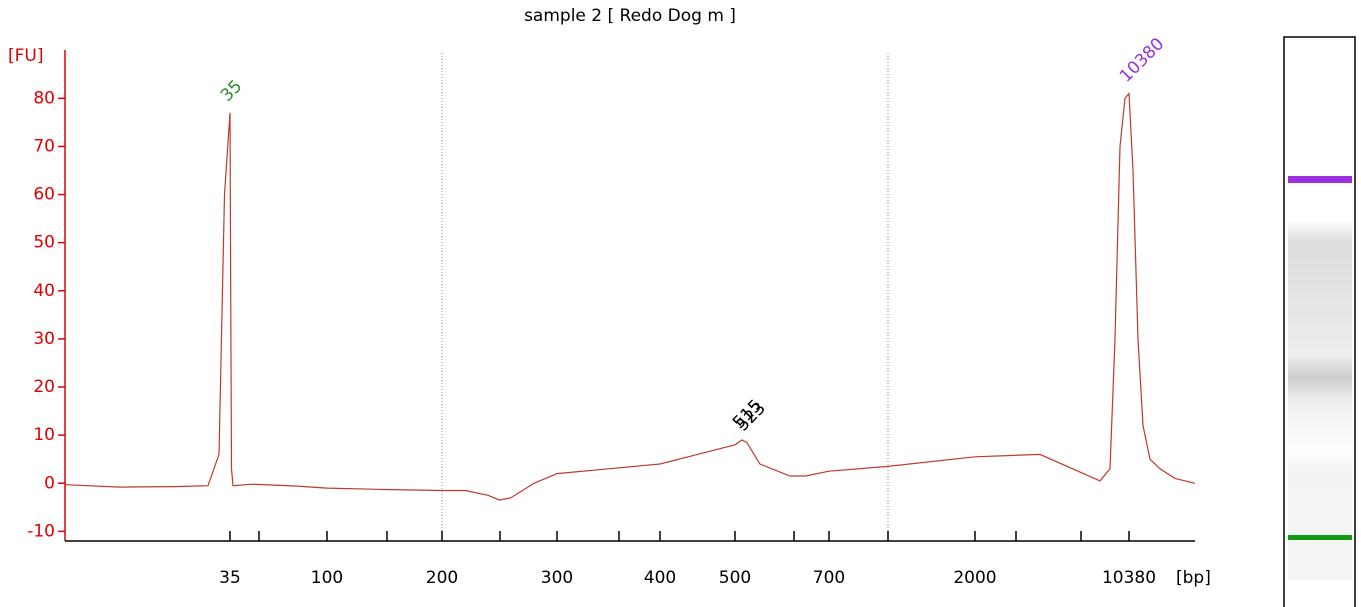  Describe the element at coordinates (557, 578) in the screenshot. I see `x-tick-label: 300` at that location.